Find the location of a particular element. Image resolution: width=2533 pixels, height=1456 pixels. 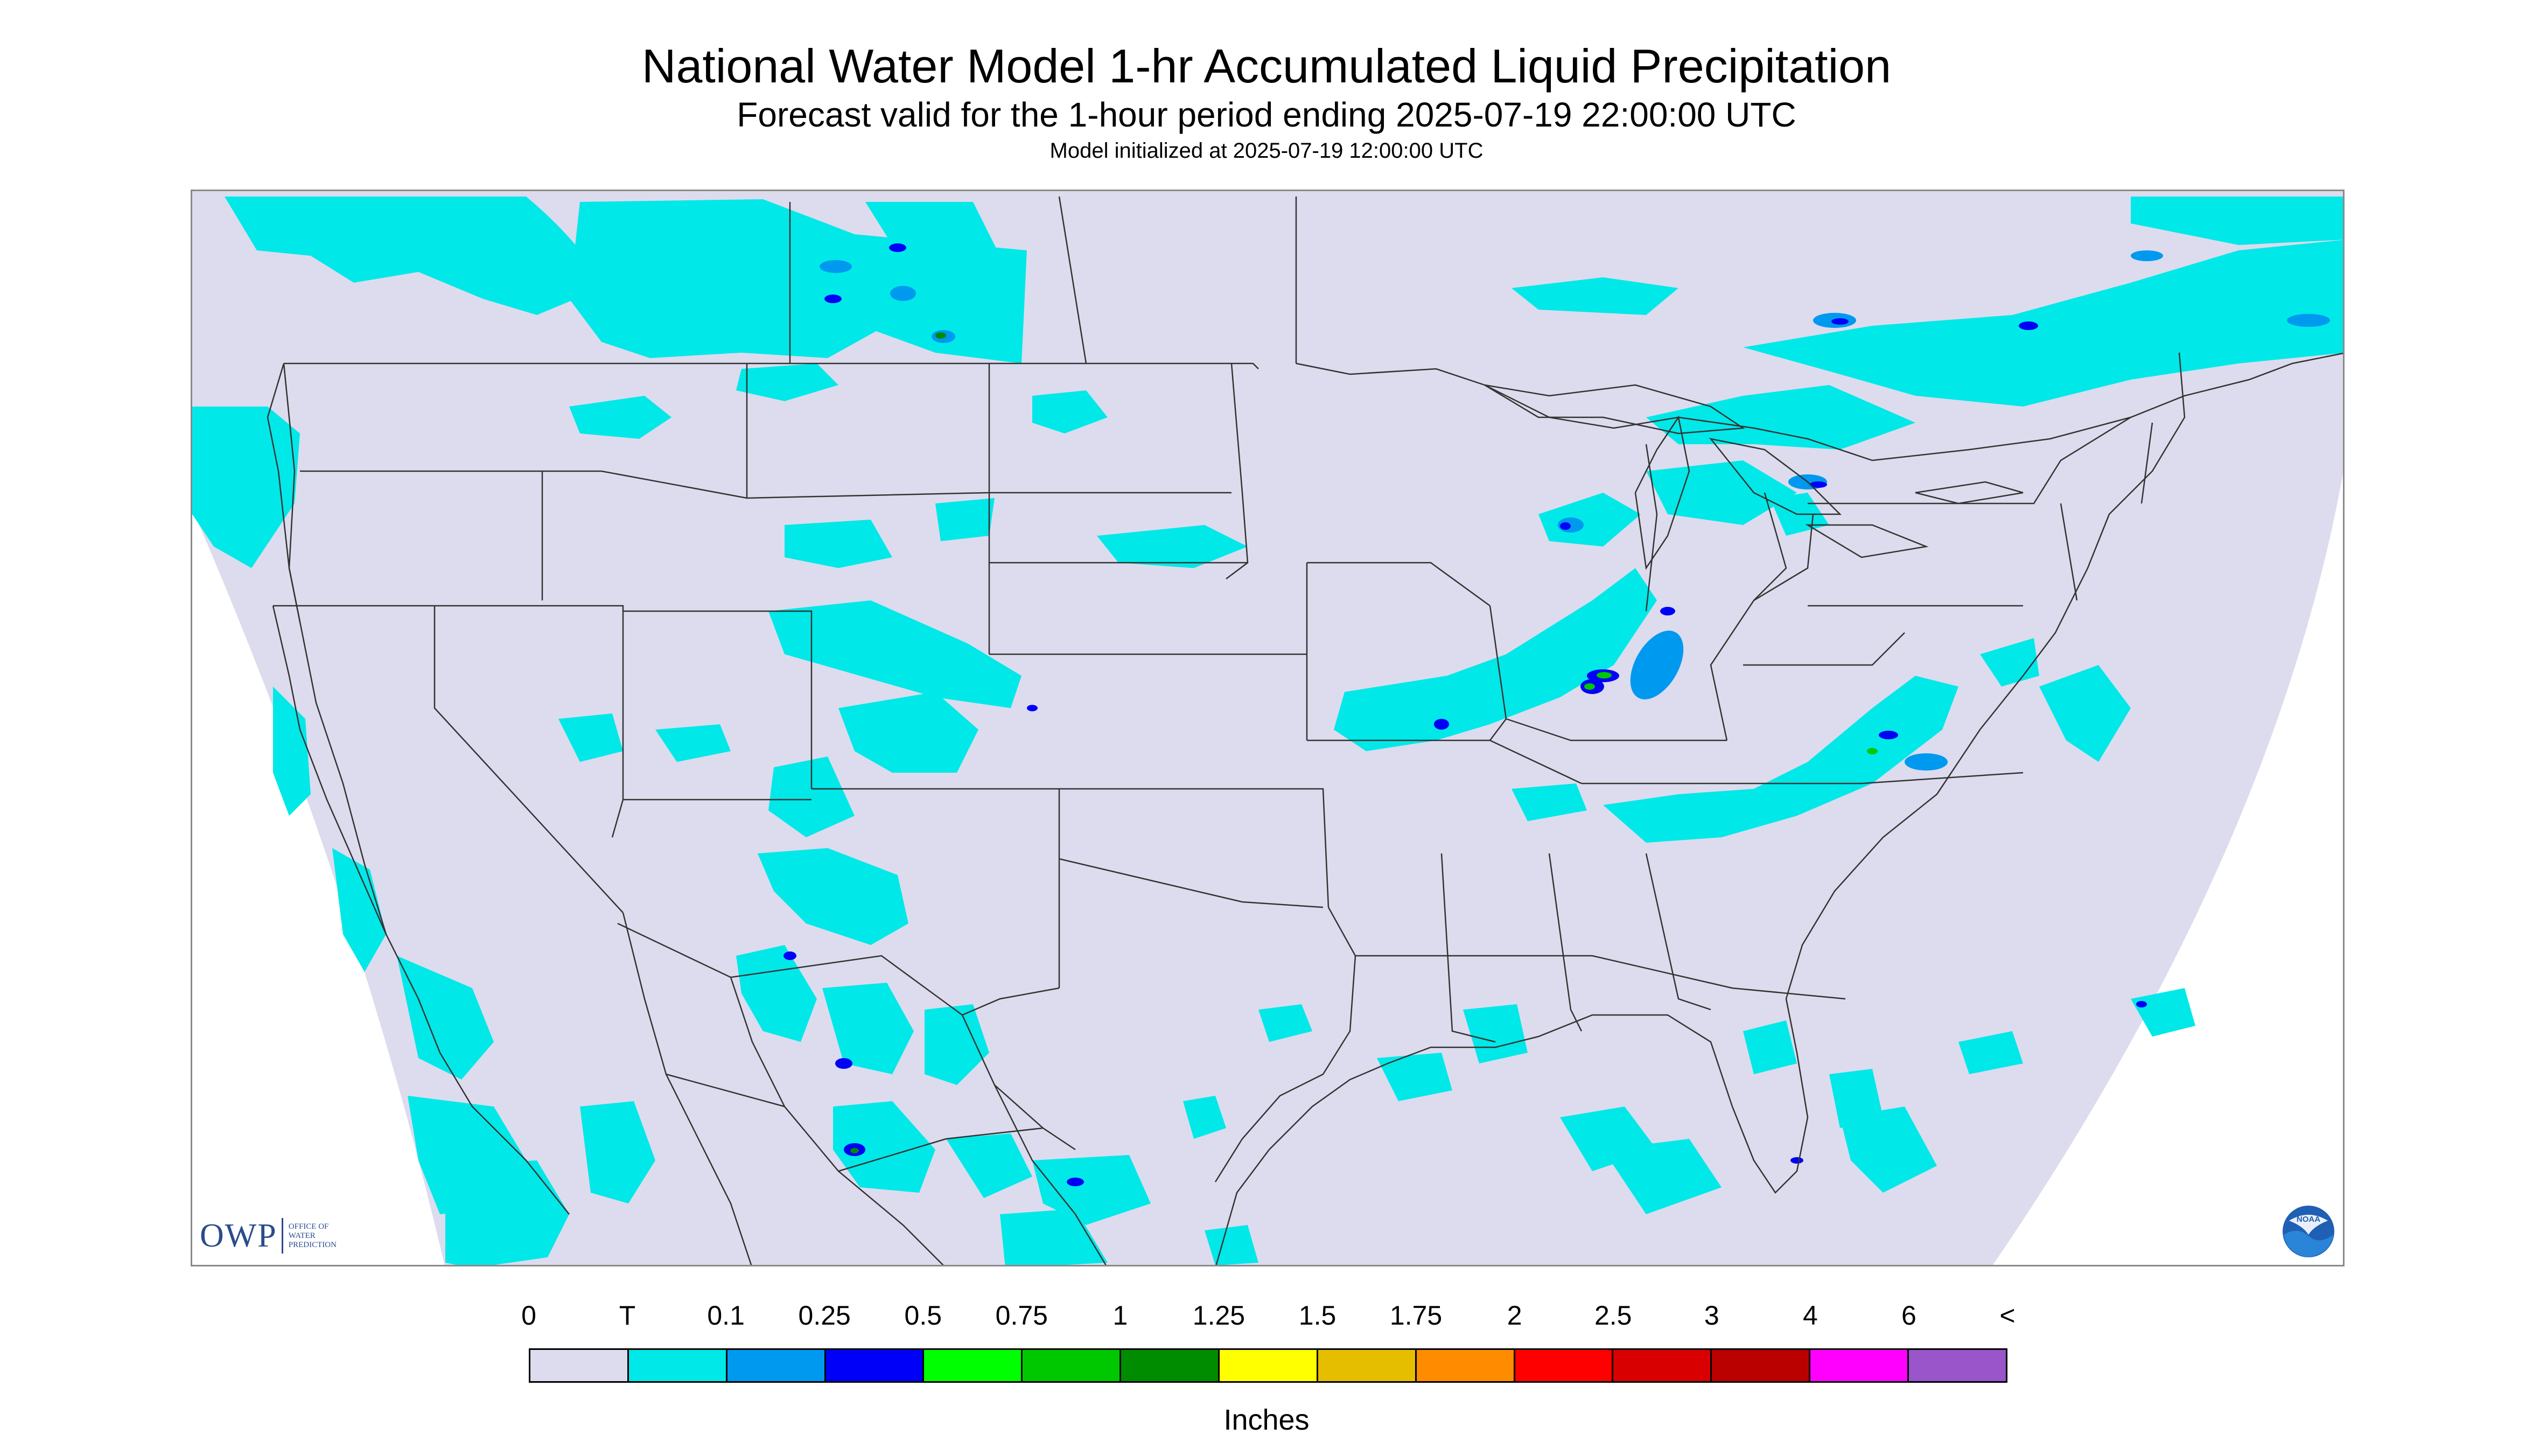

noaa-logo: NOAA is located at coordinates (2308, 1231).